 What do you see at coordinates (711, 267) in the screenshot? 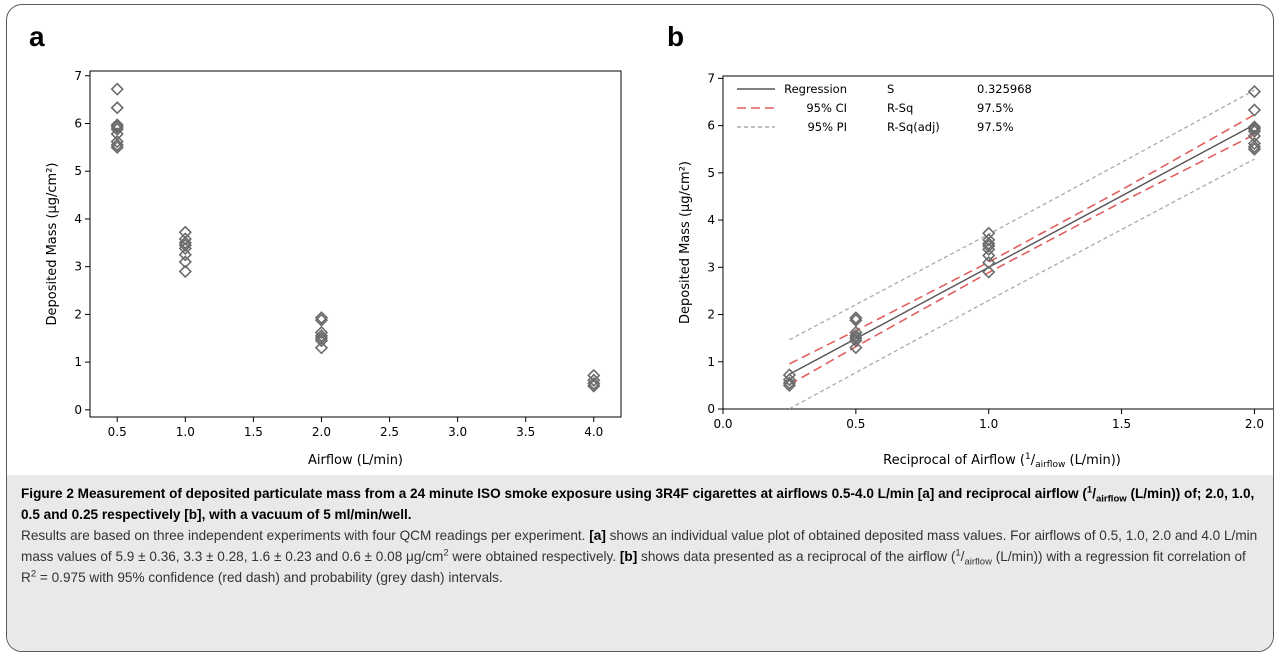
I see `b-y-tick-label: 3` at bounding box center [711, 267].